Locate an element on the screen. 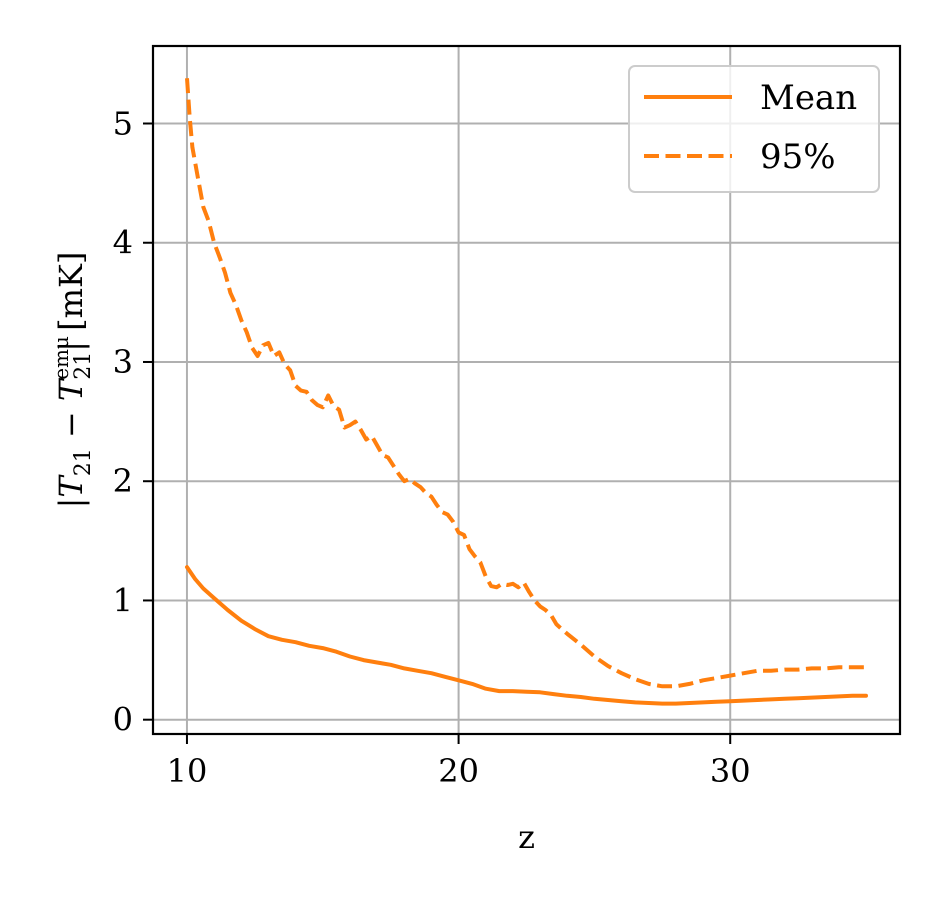 The height and width of the screenshot is (900, 945). y-label-sub-2: 21 is located at coordinates (83, 366).